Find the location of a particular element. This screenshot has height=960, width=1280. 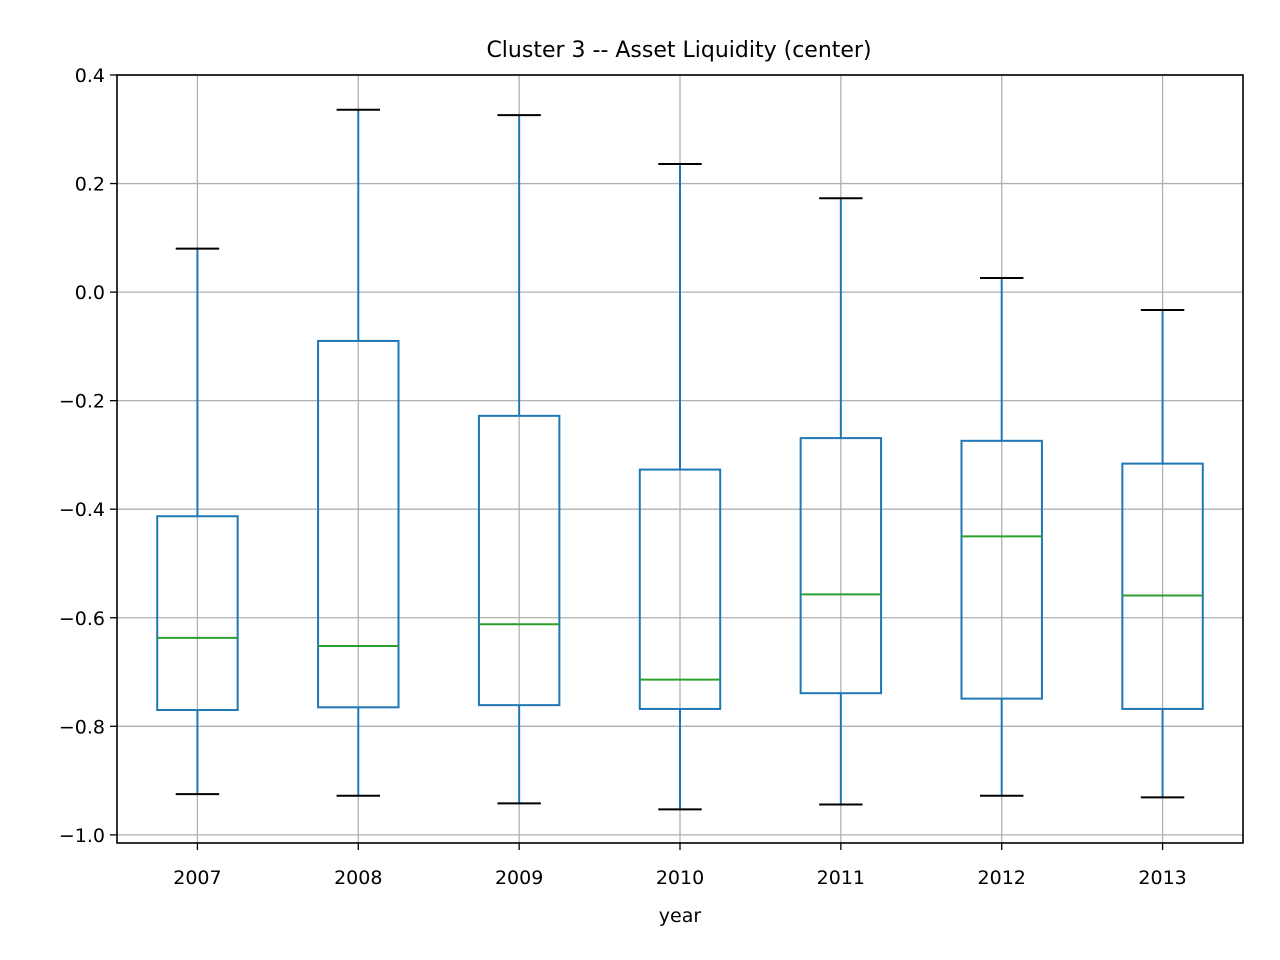

x-tick-label: 2013 is located at coordinates (1162, 878).